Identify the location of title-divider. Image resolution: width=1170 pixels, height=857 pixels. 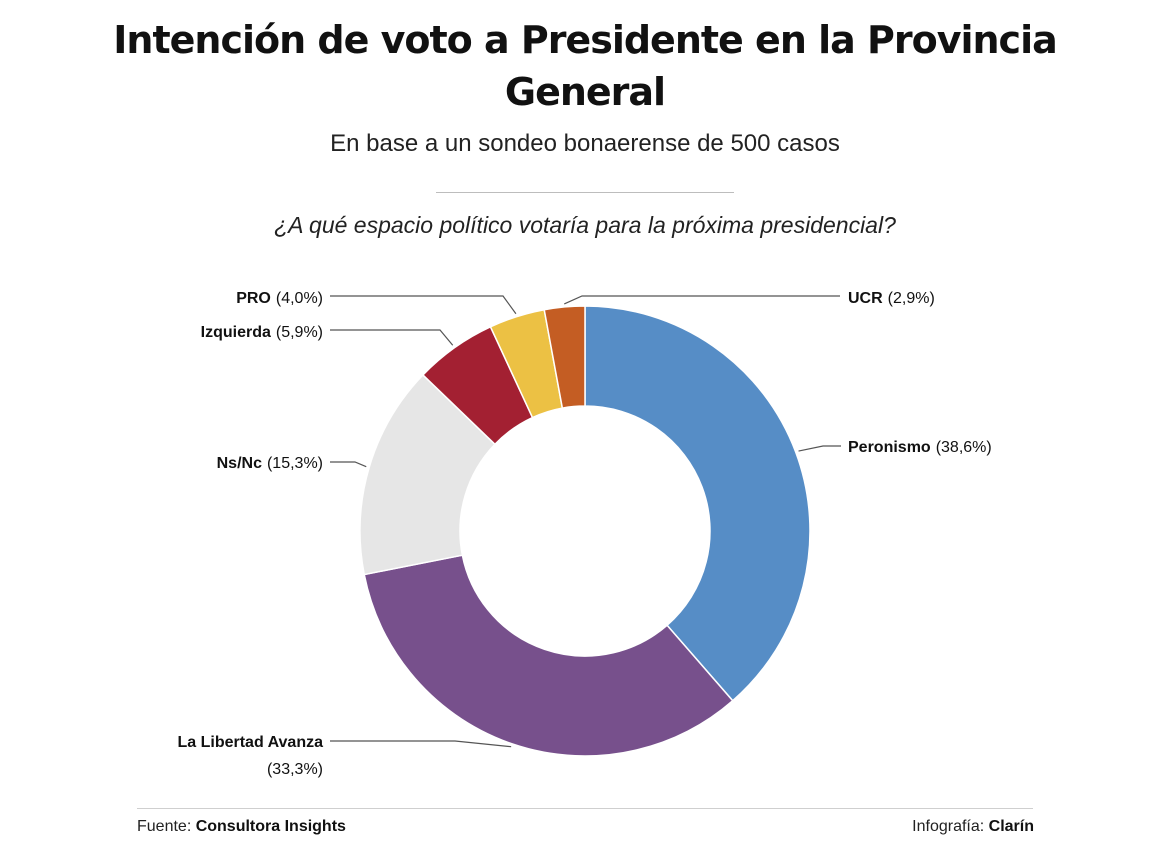
(585, 192).